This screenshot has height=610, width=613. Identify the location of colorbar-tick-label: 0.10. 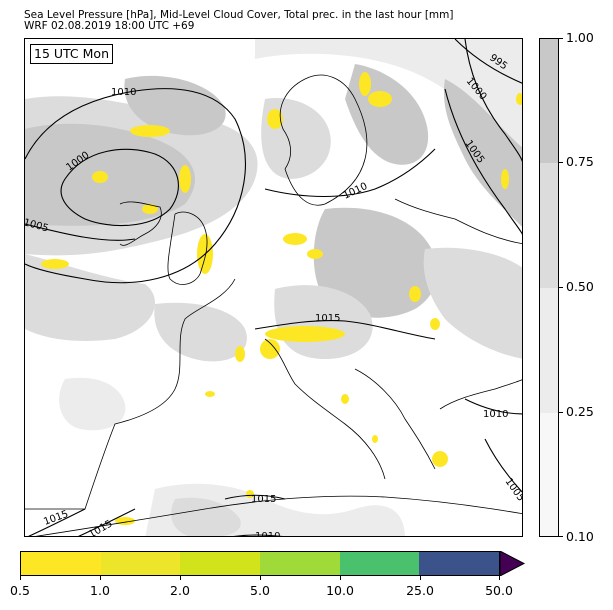
(580, 536).